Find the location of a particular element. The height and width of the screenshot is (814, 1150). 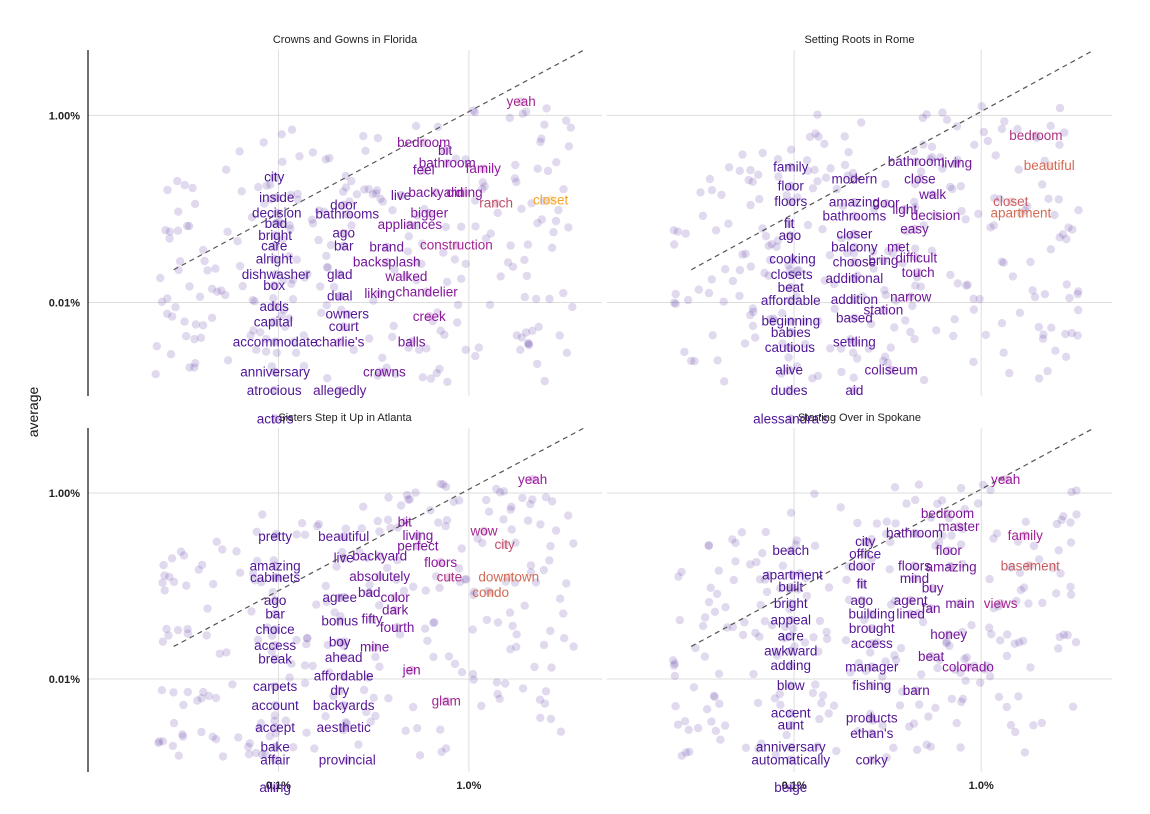

word-label: floors is located at coordinates (914, 565).